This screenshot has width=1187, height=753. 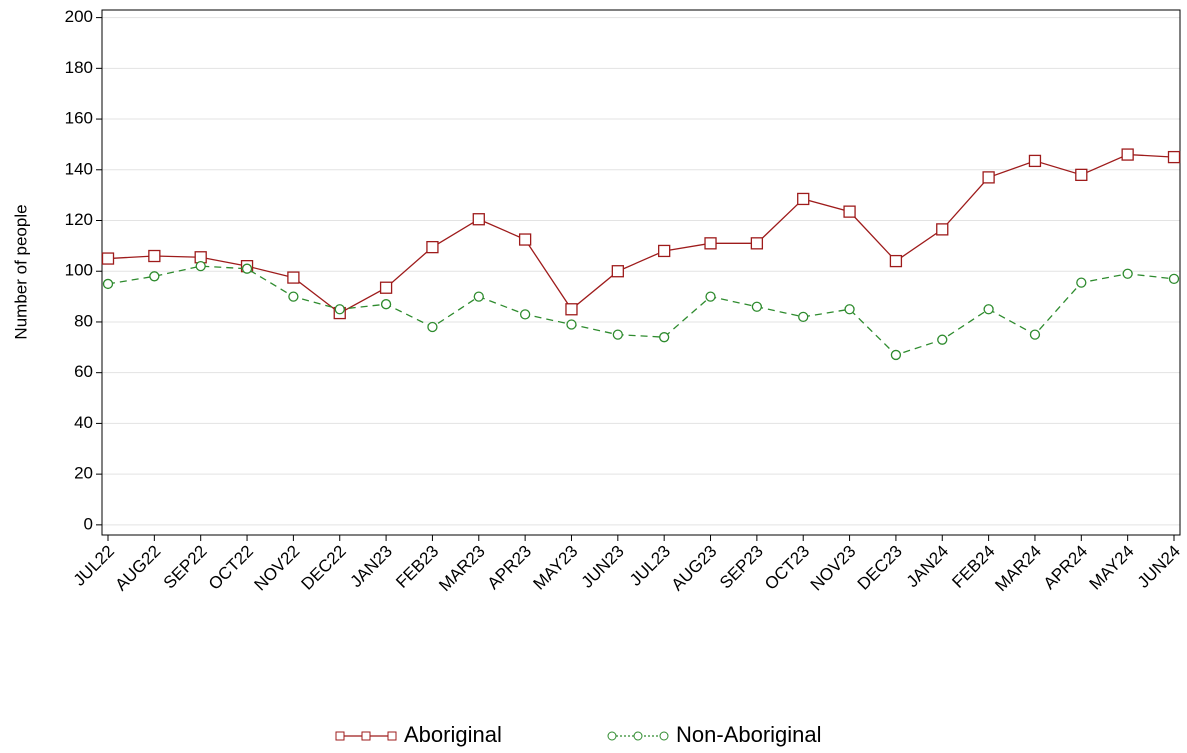 I want to click on legend-label: Non-Aboriginal, so click(x=749, y=734).